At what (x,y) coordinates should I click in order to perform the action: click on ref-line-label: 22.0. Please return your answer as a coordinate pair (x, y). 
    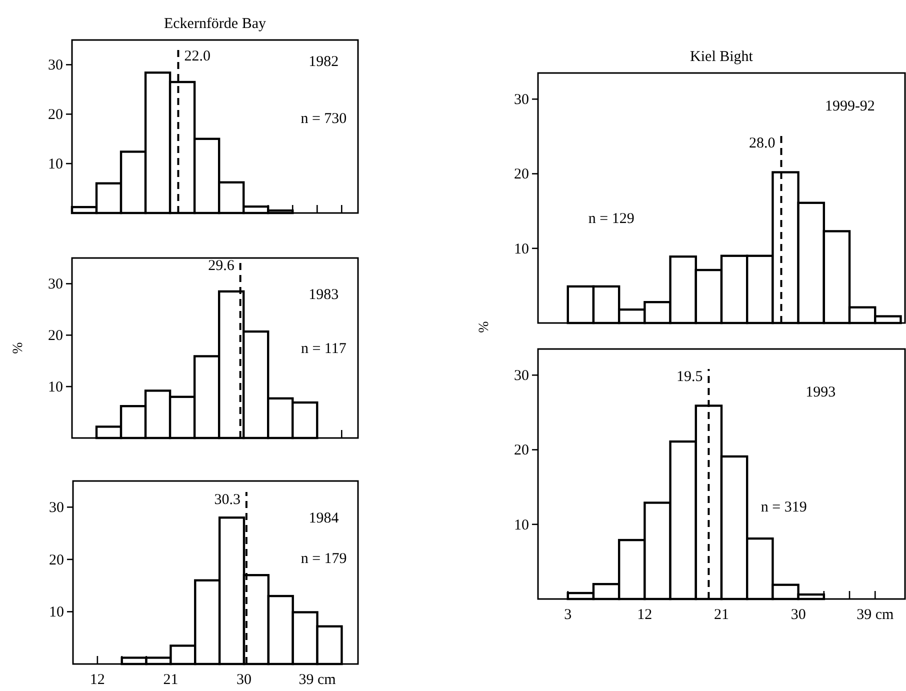
    Looking at the image, I should click on (197, 56).